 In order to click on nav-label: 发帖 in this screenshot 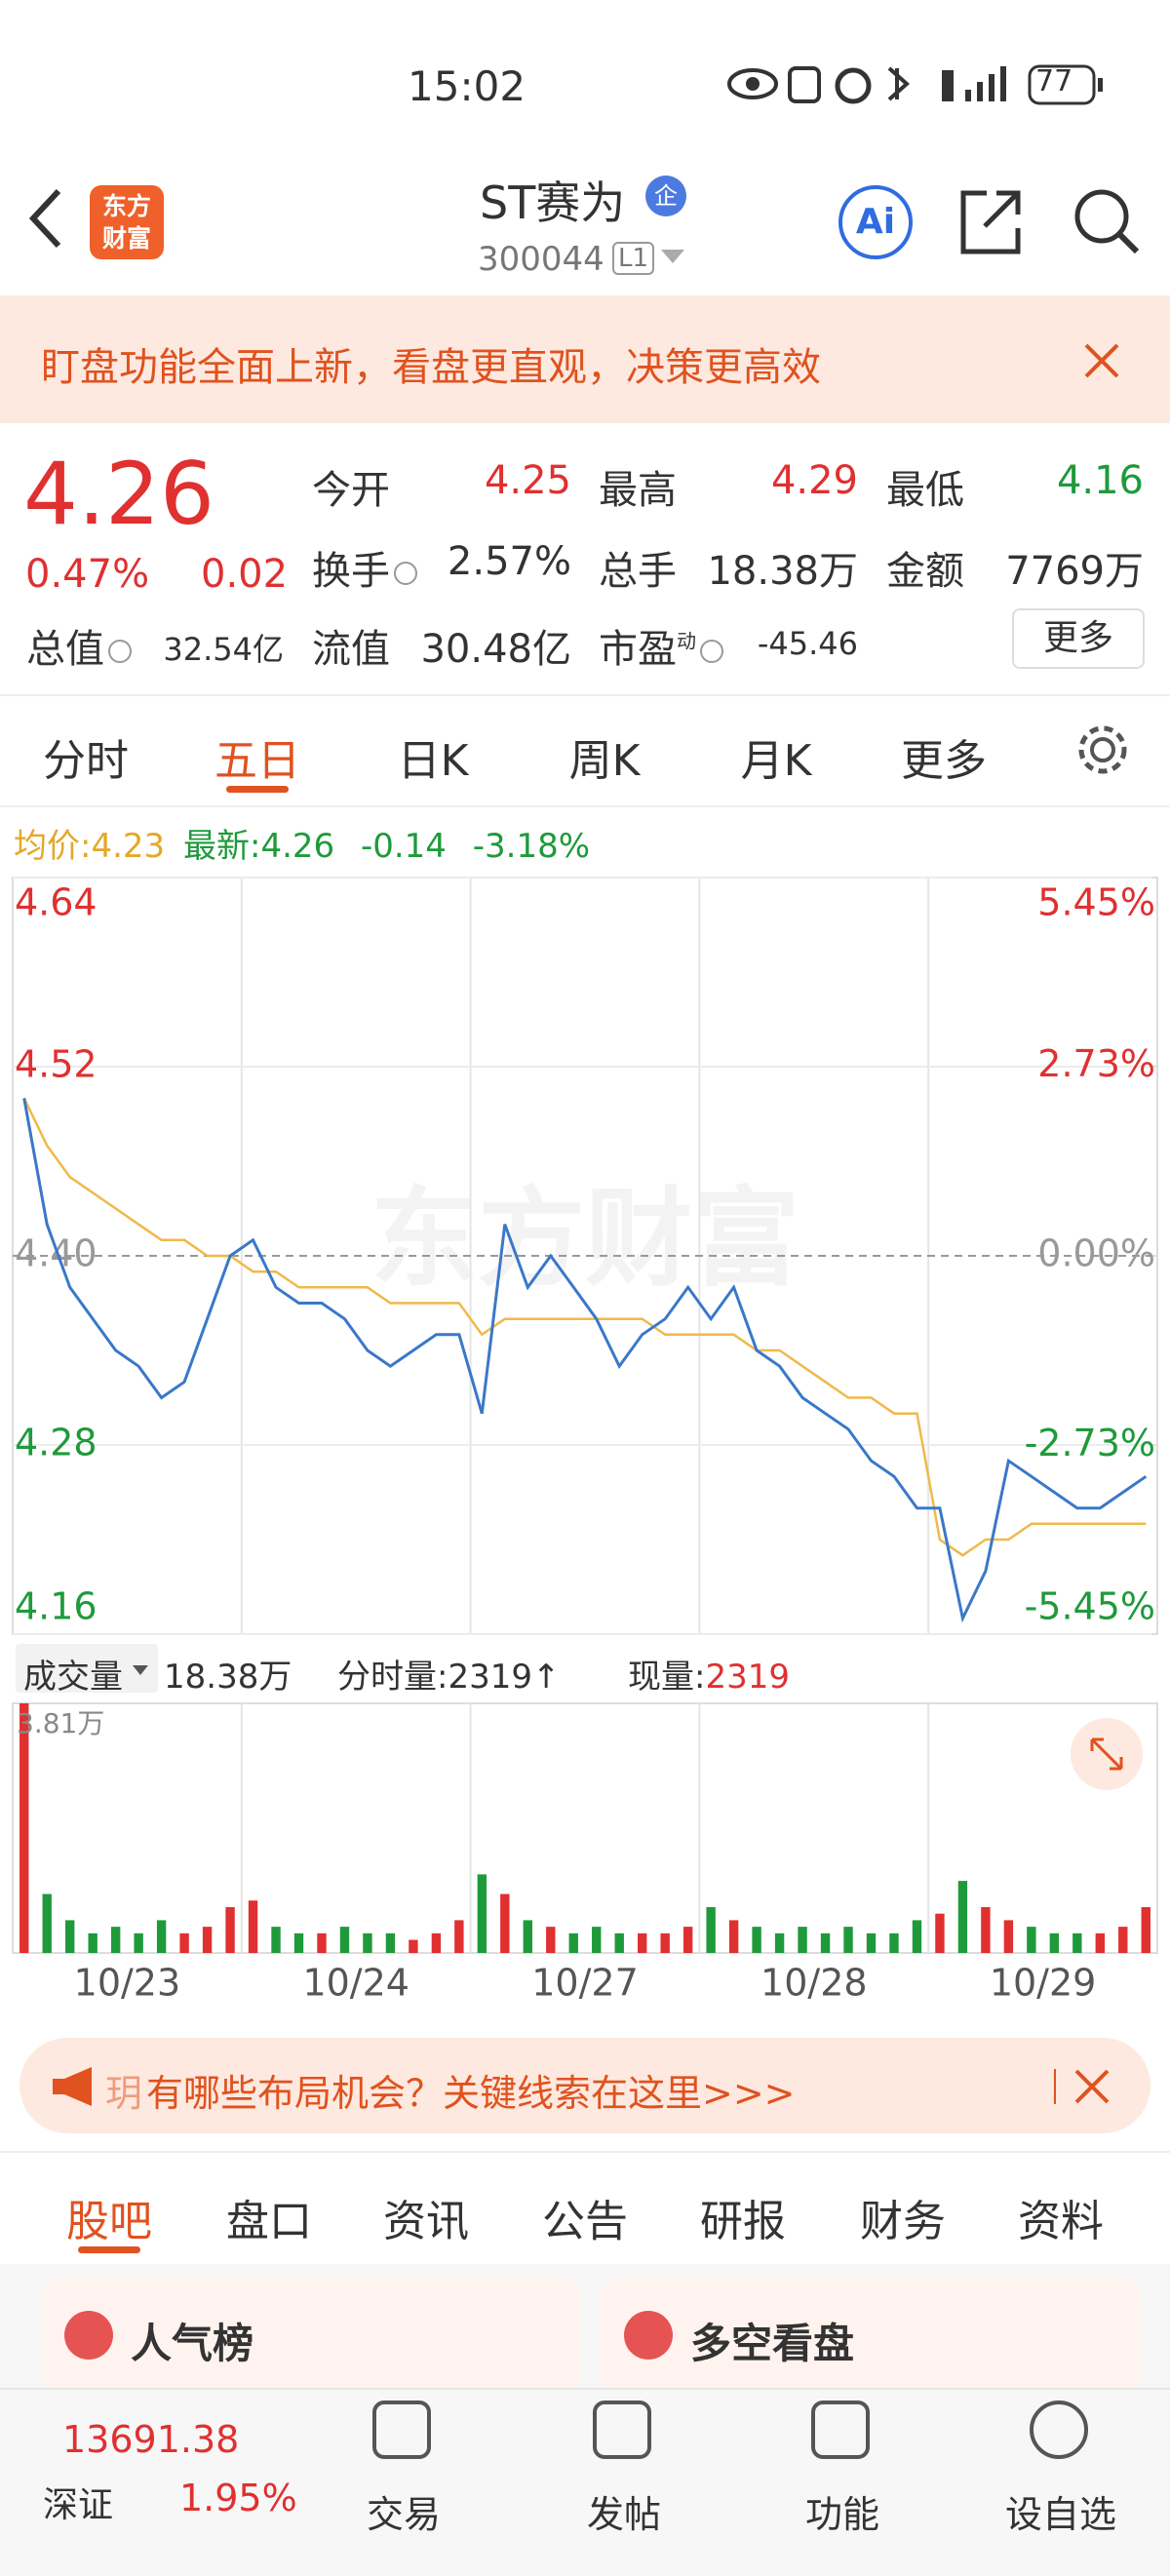, I will do `click(624, 2514)`.